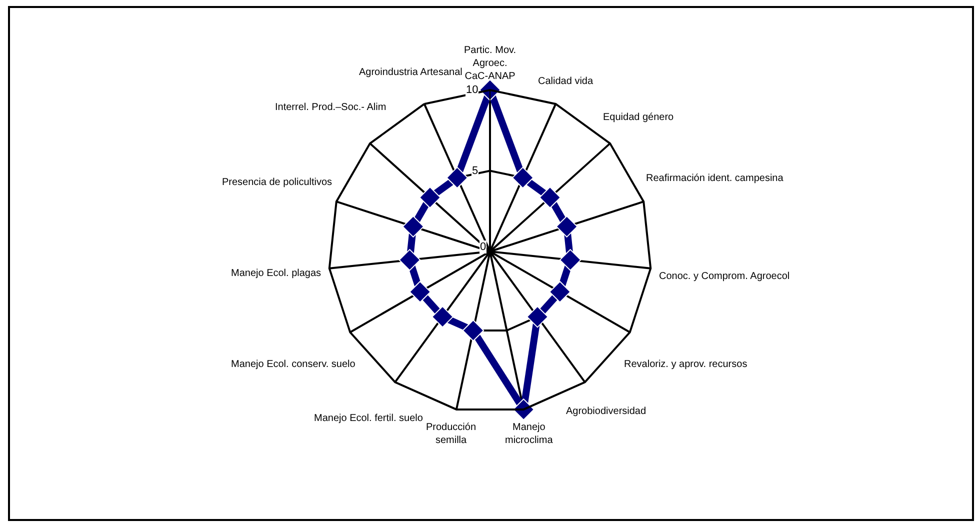  What do you see at coordinates (277, 182) in the screenshot?
I see `spoke-label: Presencia de policultivos` at bounding box center [277, 182].